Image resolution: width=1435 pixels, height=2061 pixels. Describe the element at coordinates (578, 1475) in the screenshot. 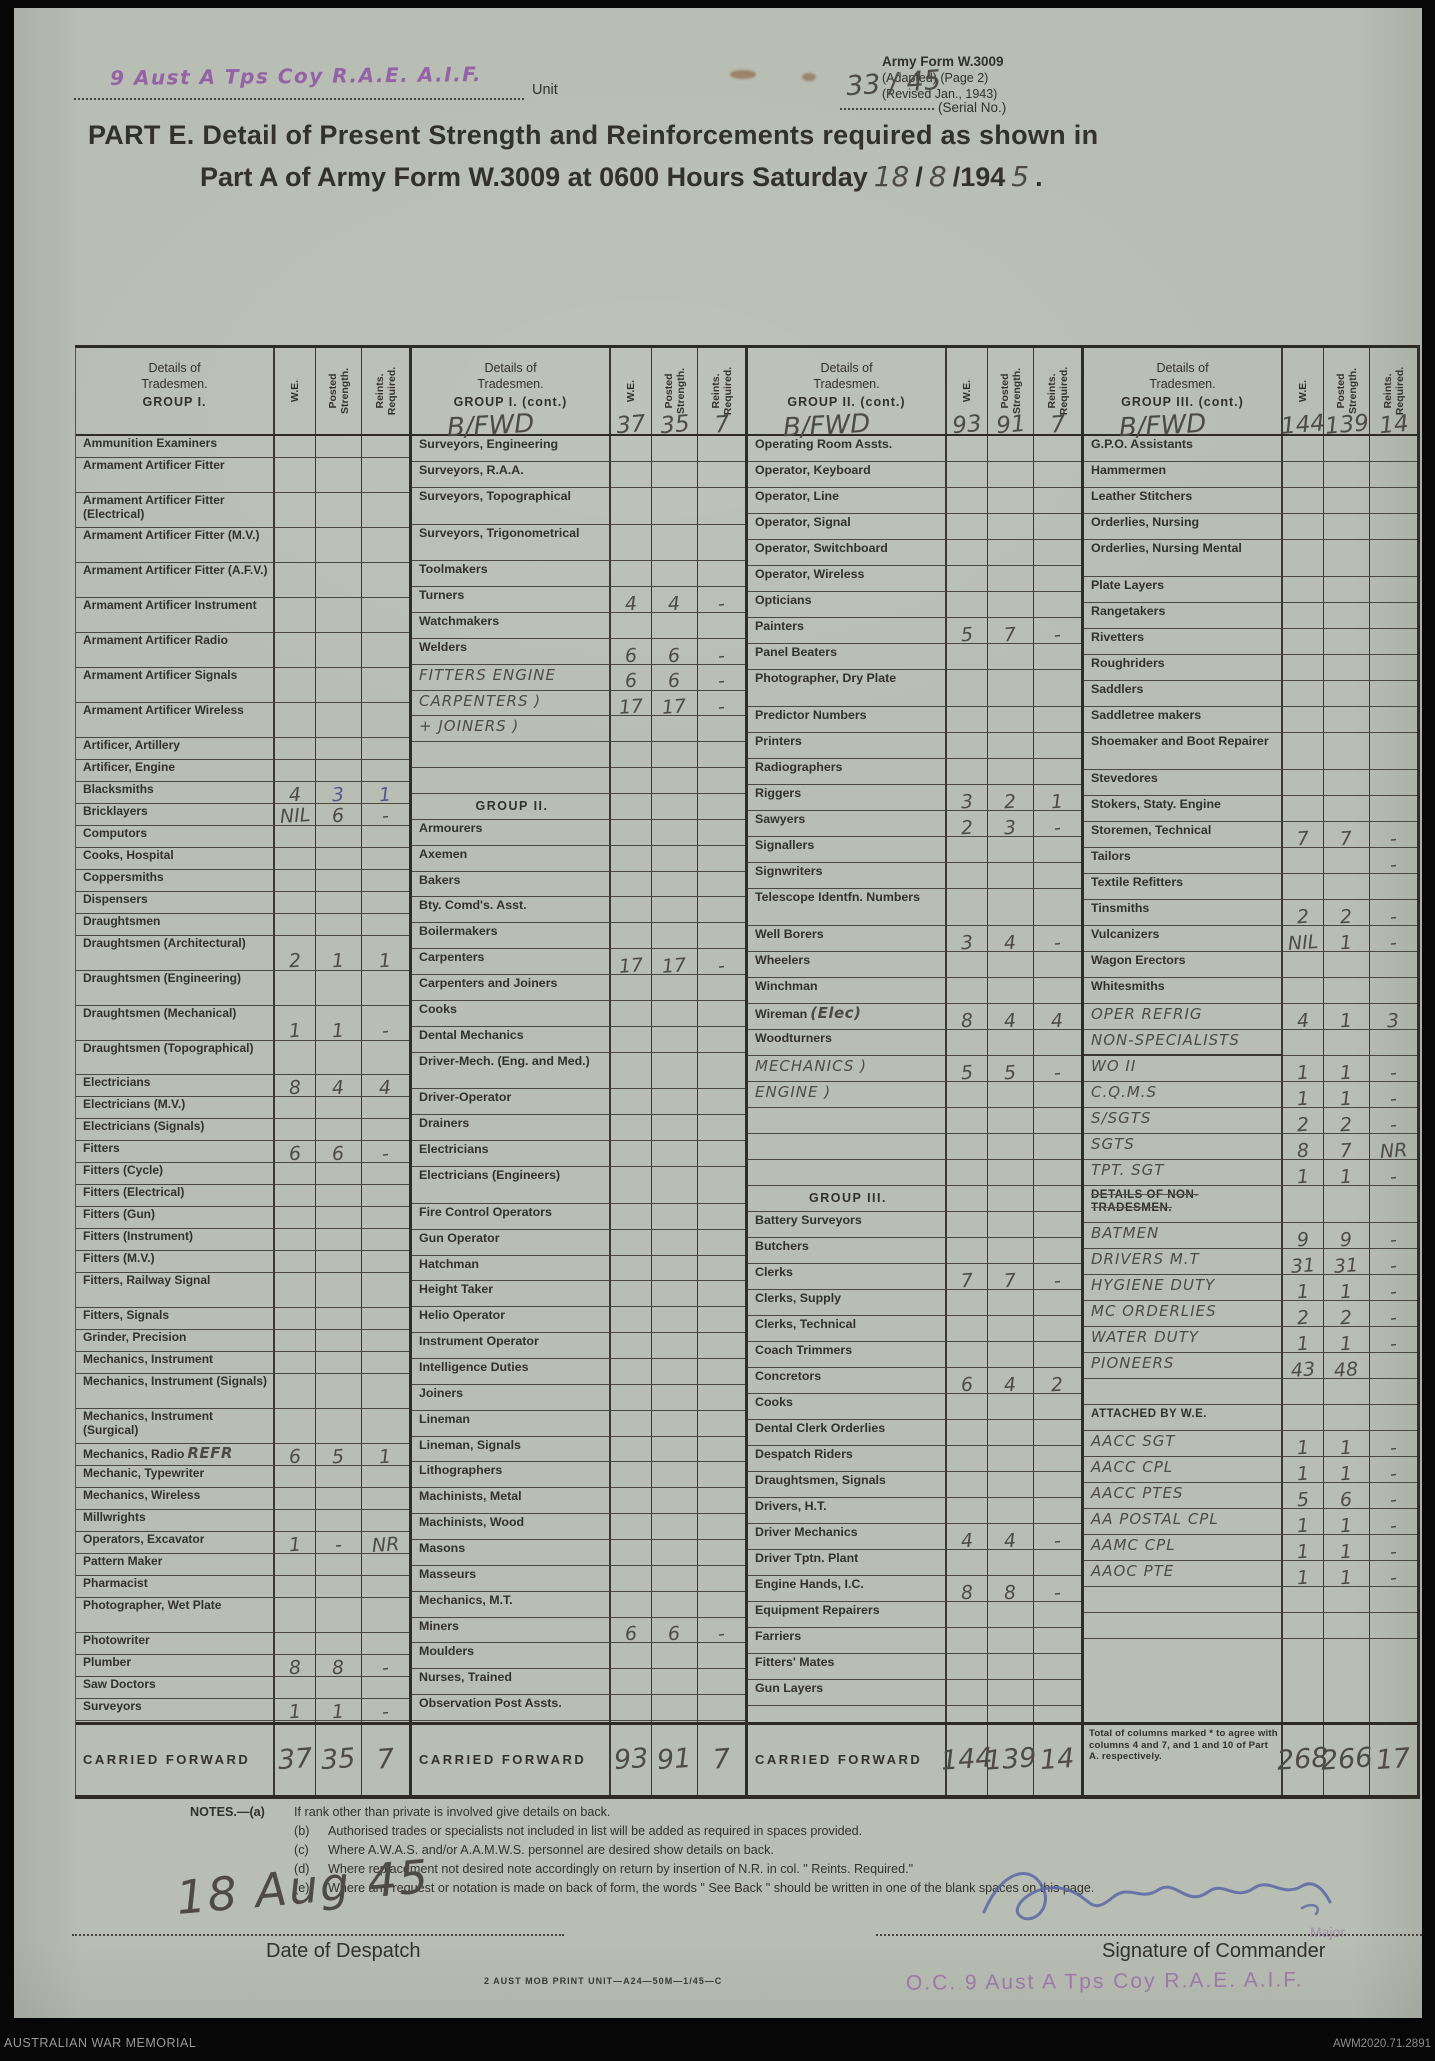

I see `trade-row: Lithographers` at that location.